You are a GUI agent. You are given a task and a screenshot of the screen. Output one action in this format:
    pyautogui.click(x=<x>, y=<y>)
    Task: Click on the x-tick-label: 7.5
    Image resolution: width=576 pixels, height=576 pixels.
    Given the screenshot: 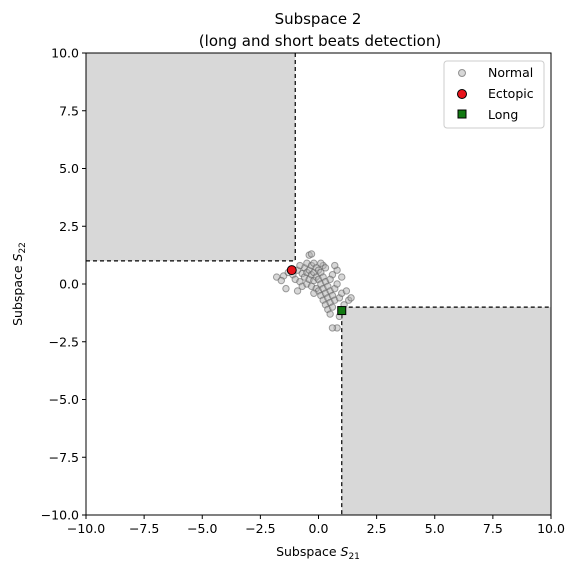 What is the action you would take?
    pyautogui.click(x=493, y=528)
    